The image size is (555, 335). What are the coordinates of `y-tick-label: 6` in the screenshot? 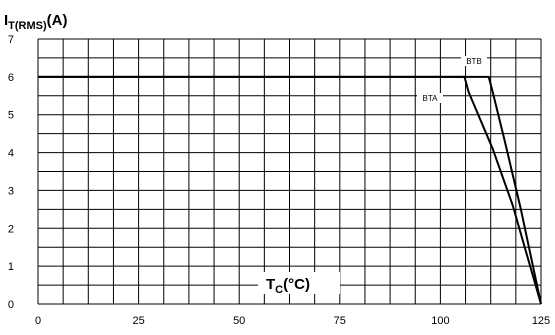 It's located at (11, 78).